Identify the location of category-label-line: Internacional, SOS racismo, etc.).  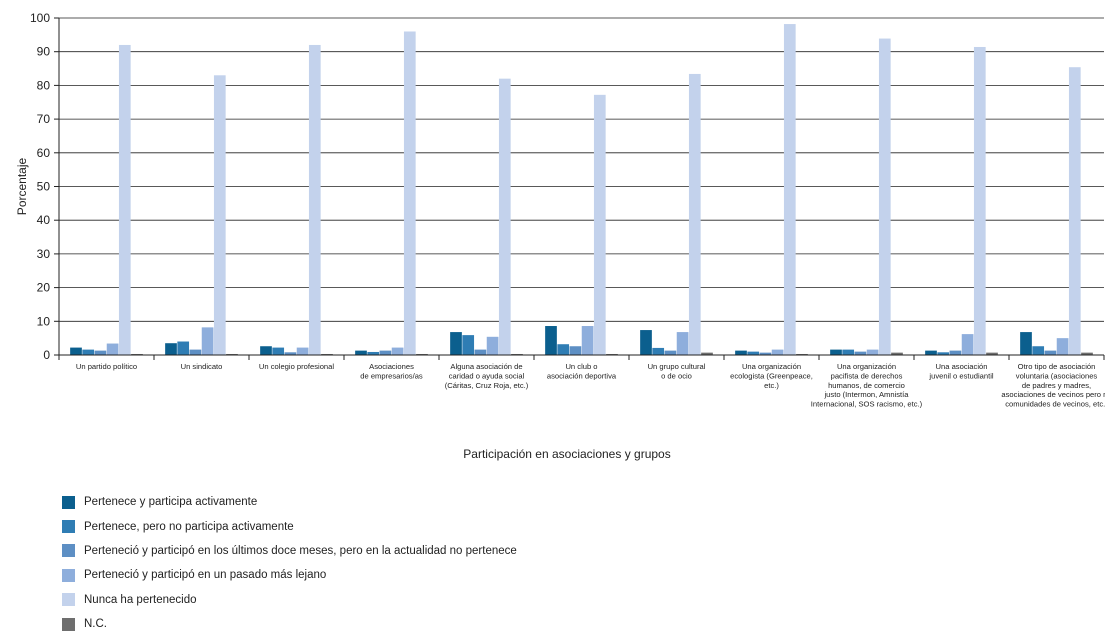
(867, 404).